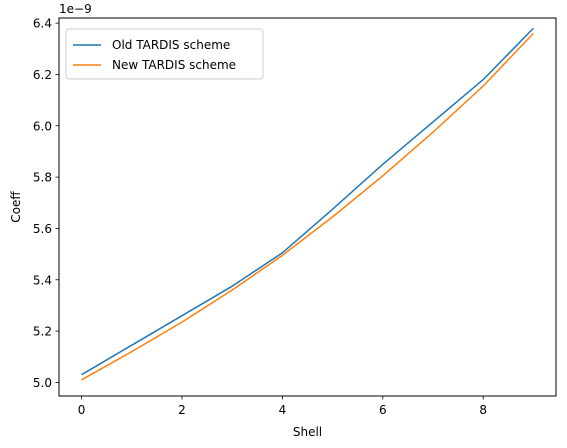 The image size is (567, 448). What do you see at coordinates (42, 280) in the screenshot?
I see `y-tick-label: 5.4` at bounding box center [42, 280].